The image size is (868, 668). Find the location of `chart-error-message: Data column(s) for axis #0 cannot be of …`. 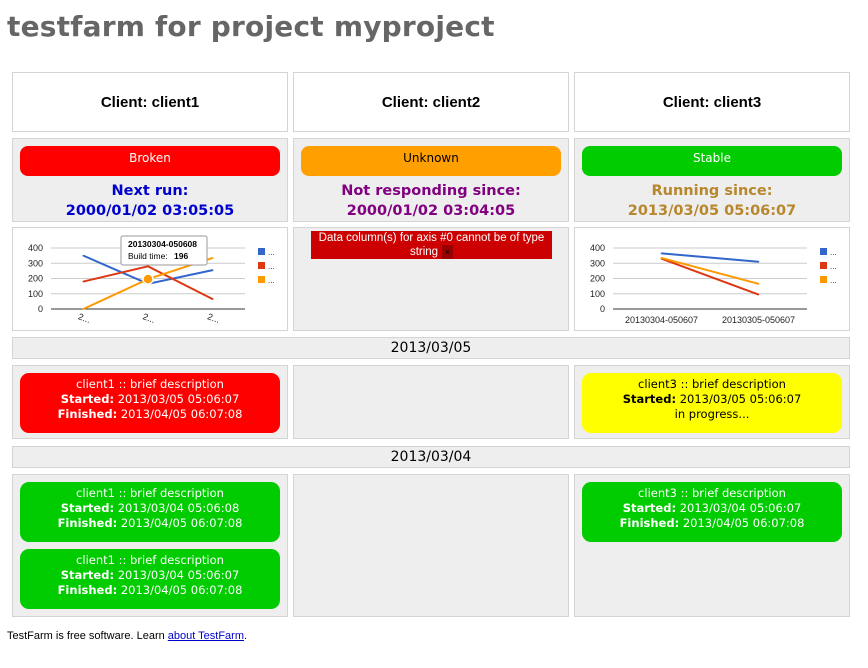

chart-error-message: Data column(s) for axis #0 cannot be of … is located at coordinates (431, 245).